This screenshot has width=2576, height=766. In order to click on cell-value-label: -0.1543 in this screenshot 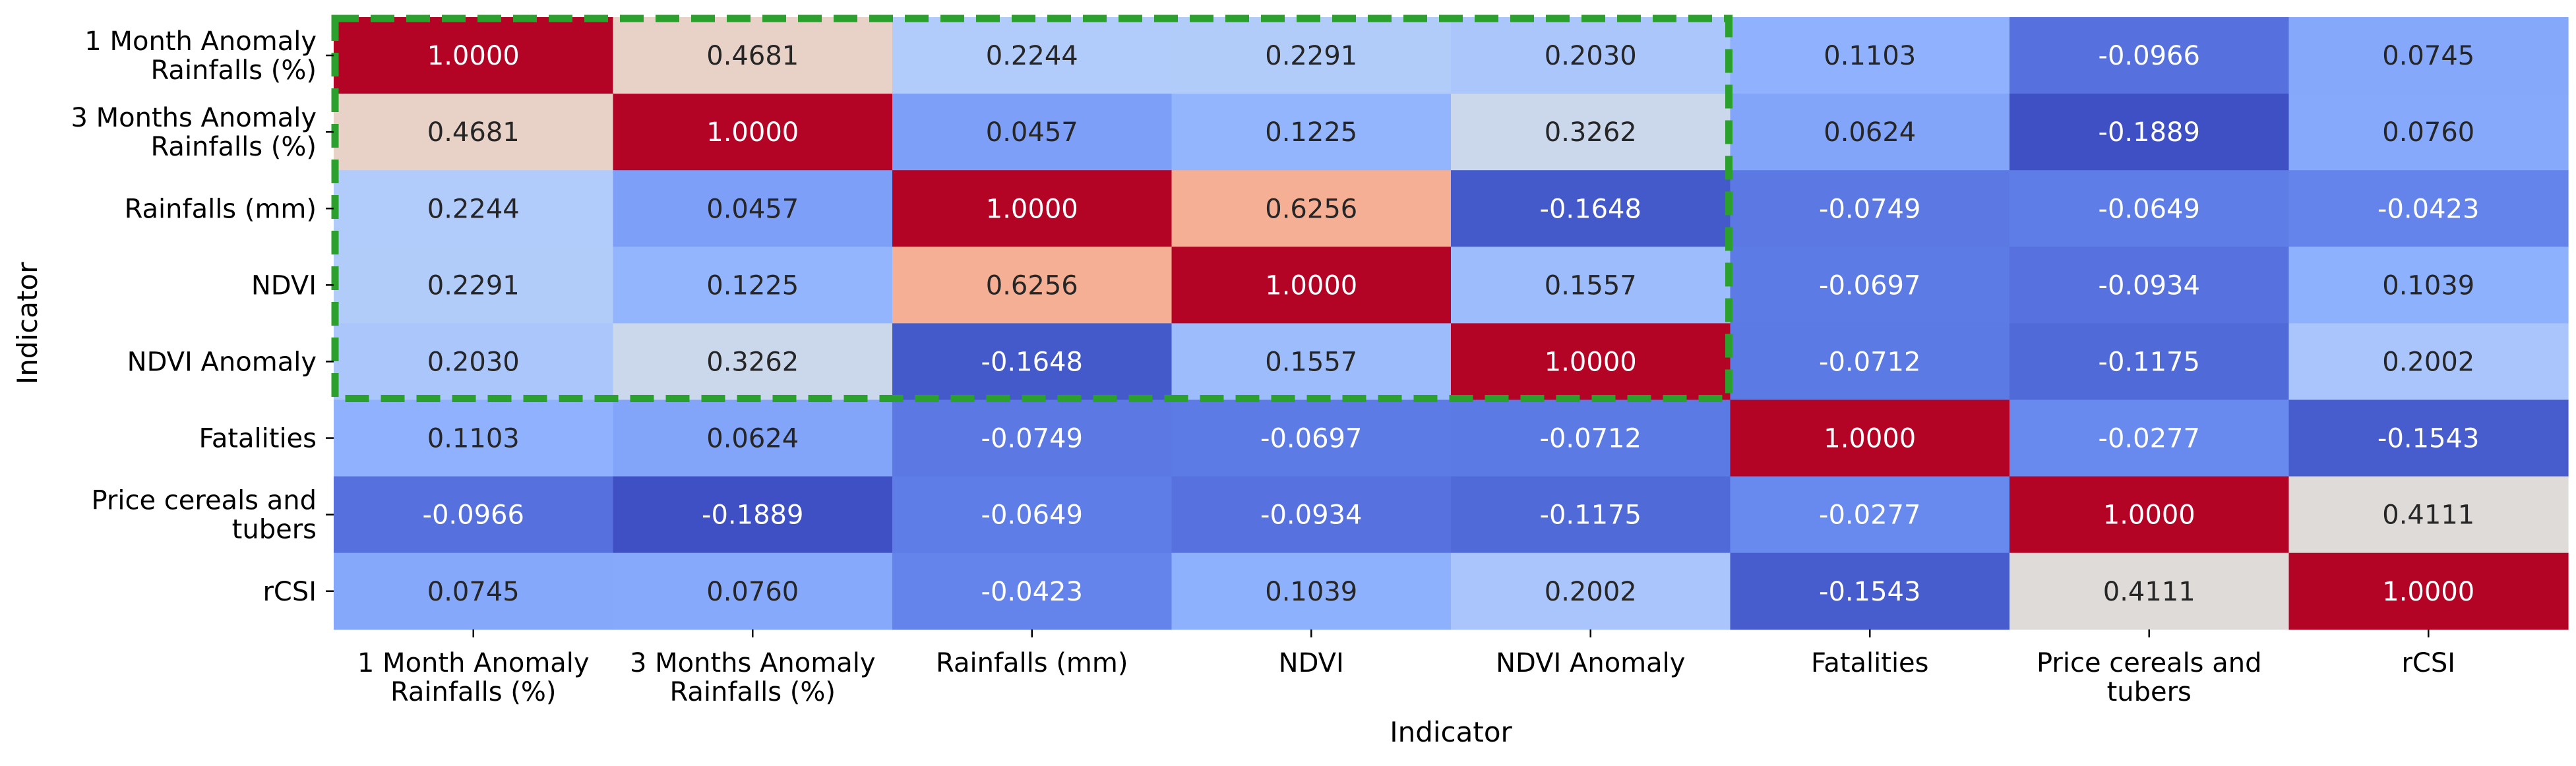, I will do `click(1869, 592)`.